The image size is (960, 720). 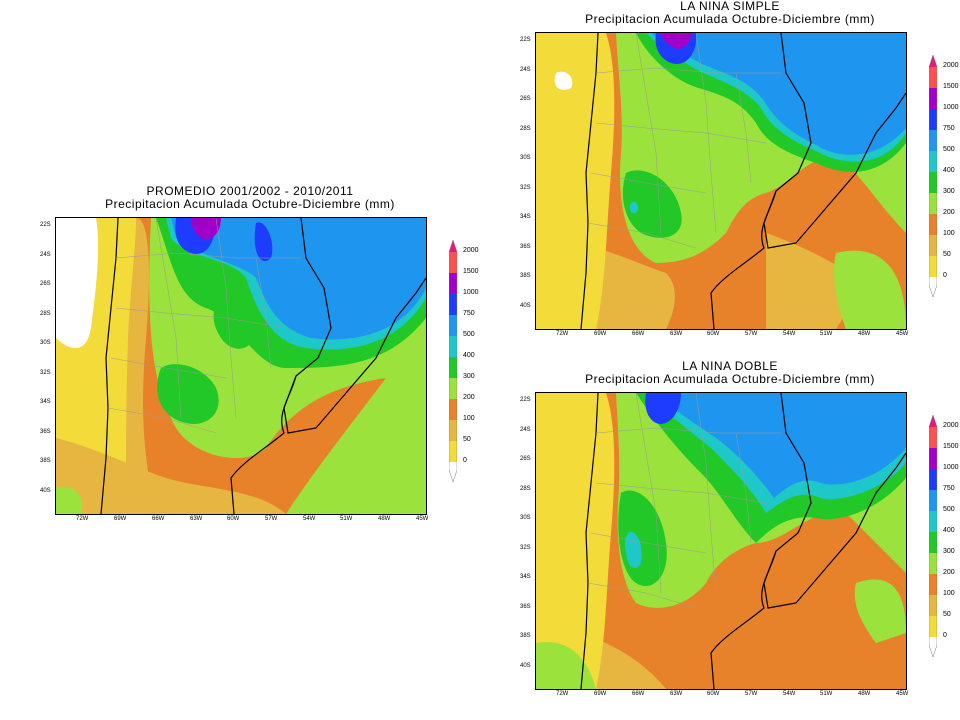 What do you see at coordinates (82, 519) in the screenshot?
I see `lon-label: 72W` at bounding box center [82, 519].